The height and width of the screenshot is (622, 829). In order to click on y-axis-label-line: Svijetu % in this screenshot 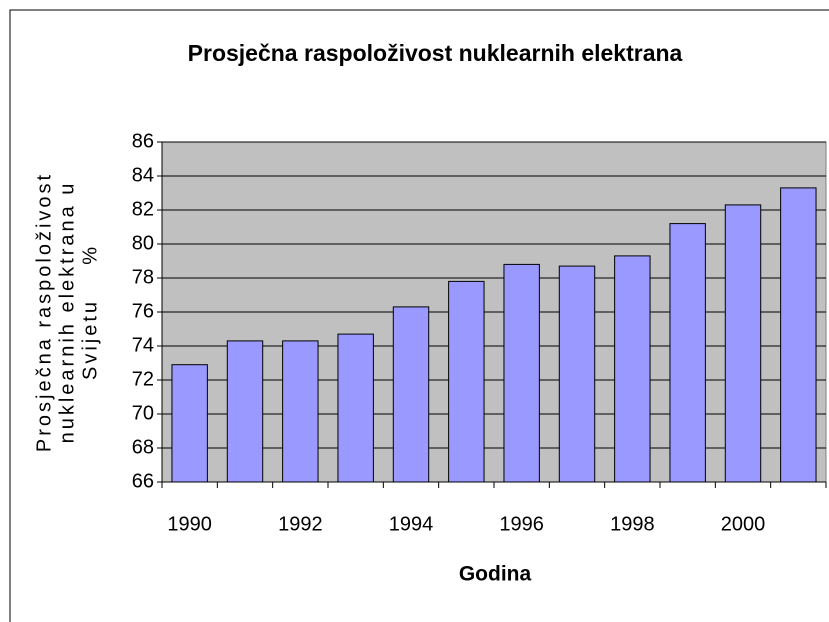, I will do `click(90, 312)`.